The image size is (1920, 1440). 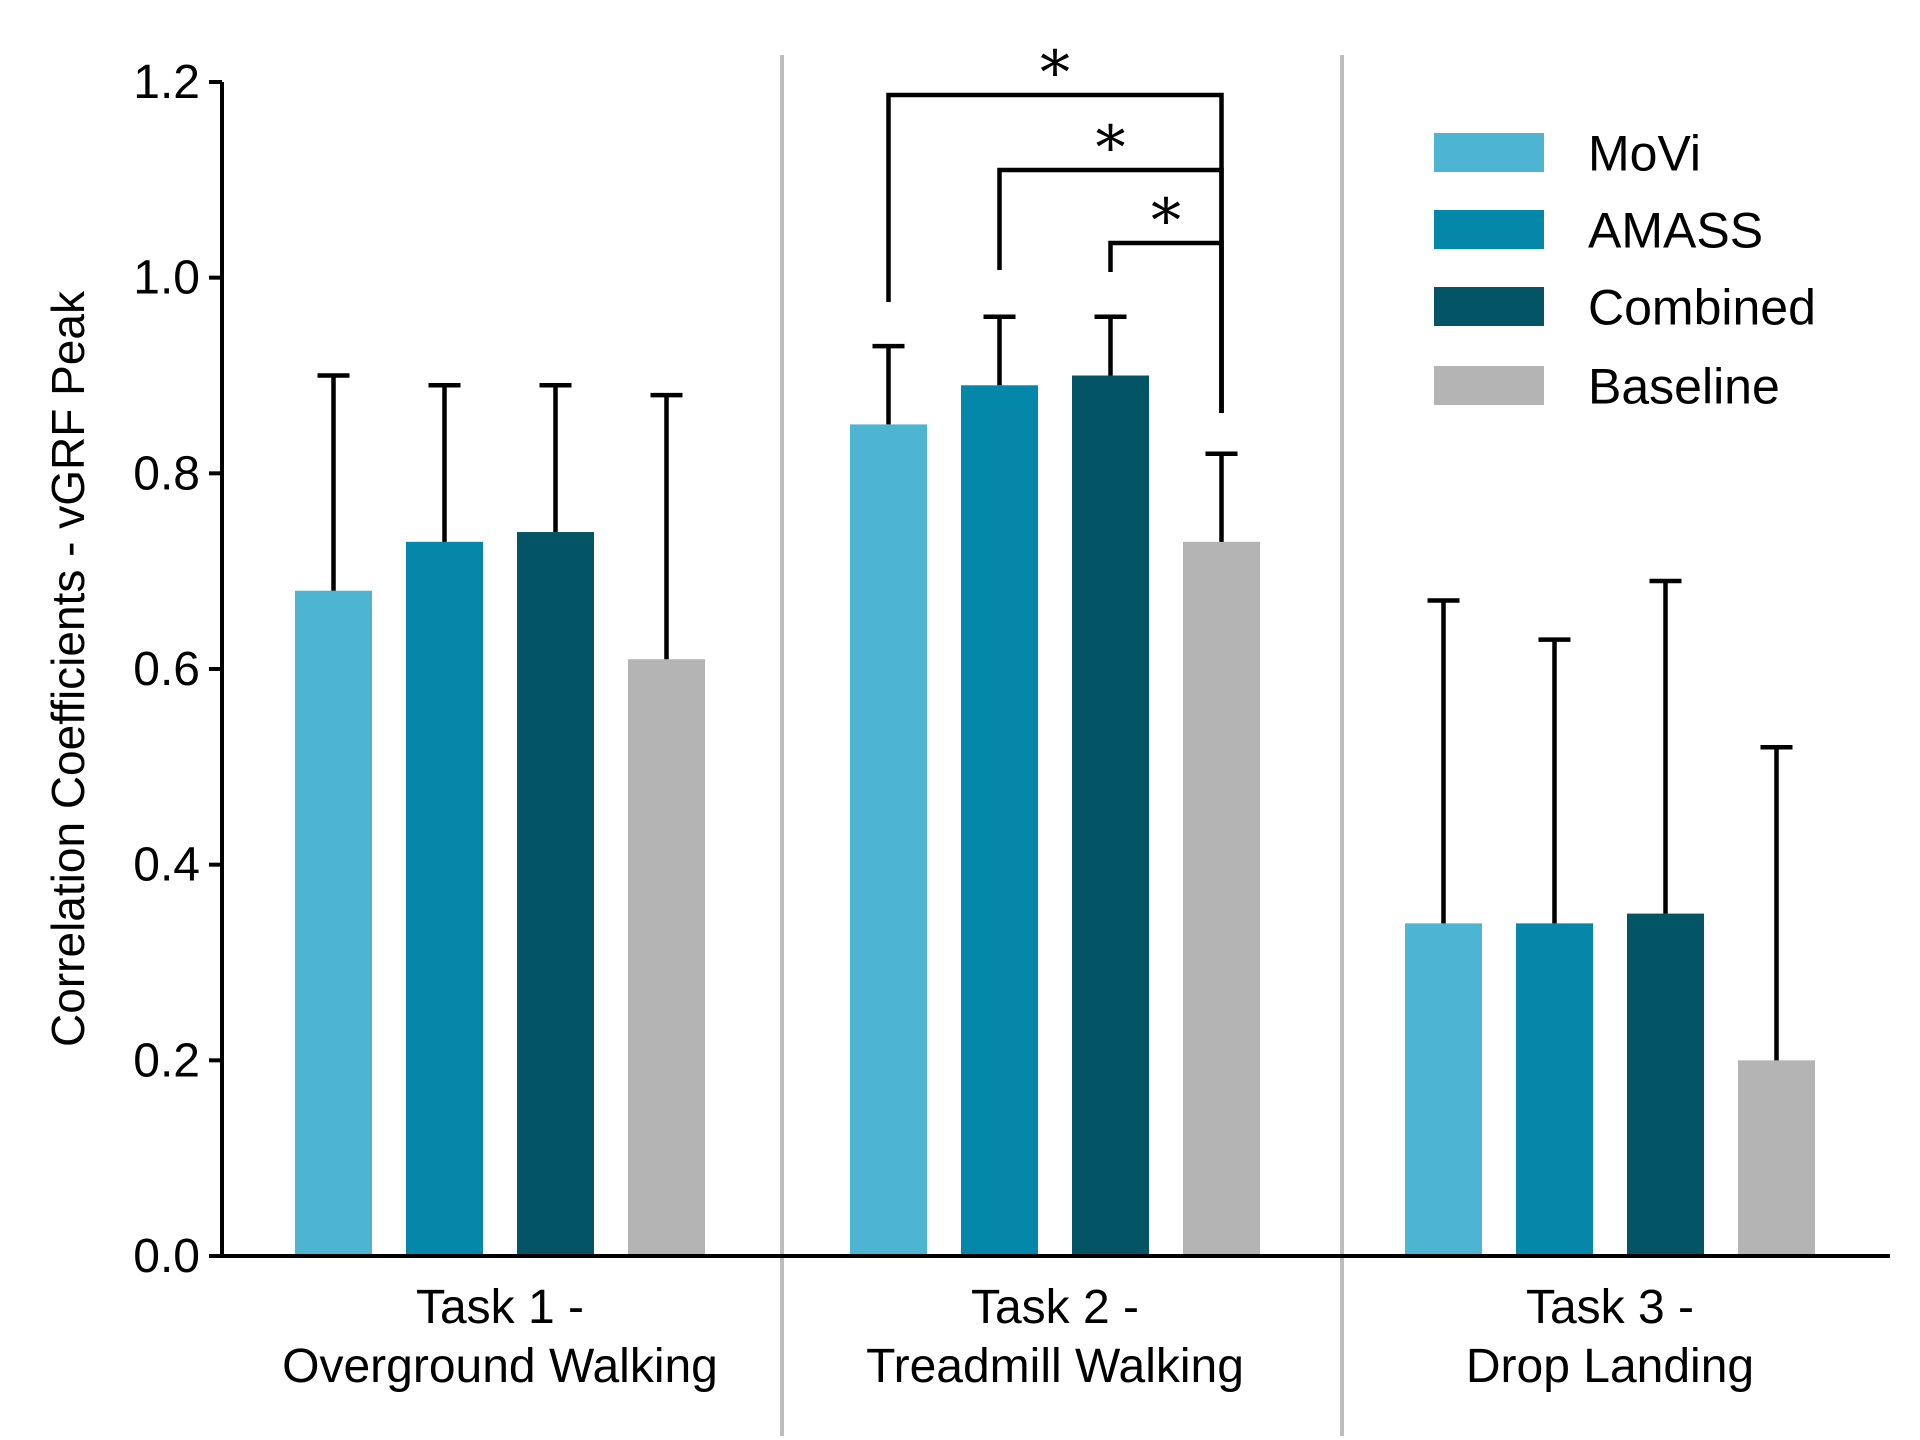 I want to click on y-tick-label-6: 1.2, so click(x=166, y=82).